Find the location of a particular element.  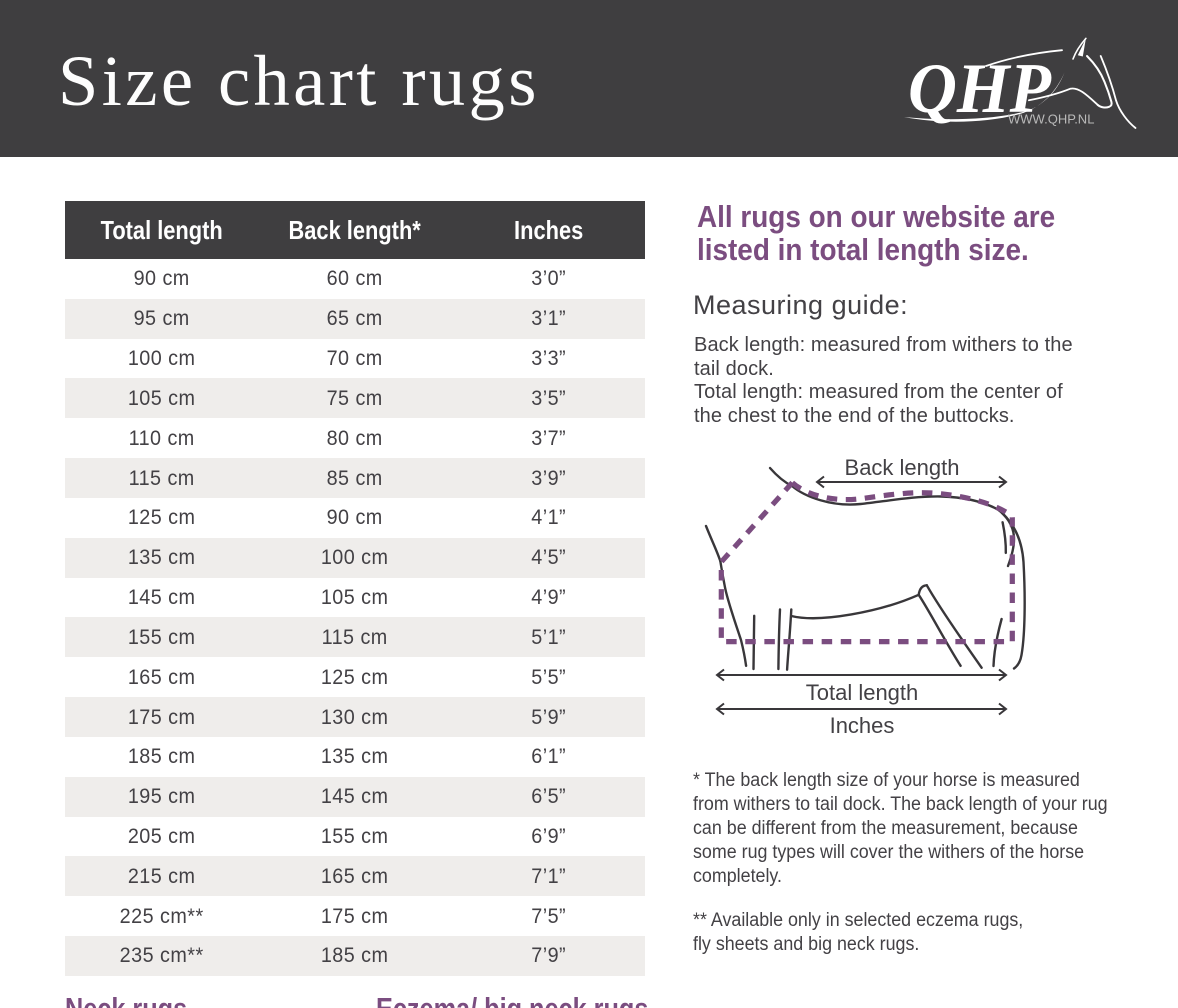

svg-text: Back length is located at coordinates (902, 467).